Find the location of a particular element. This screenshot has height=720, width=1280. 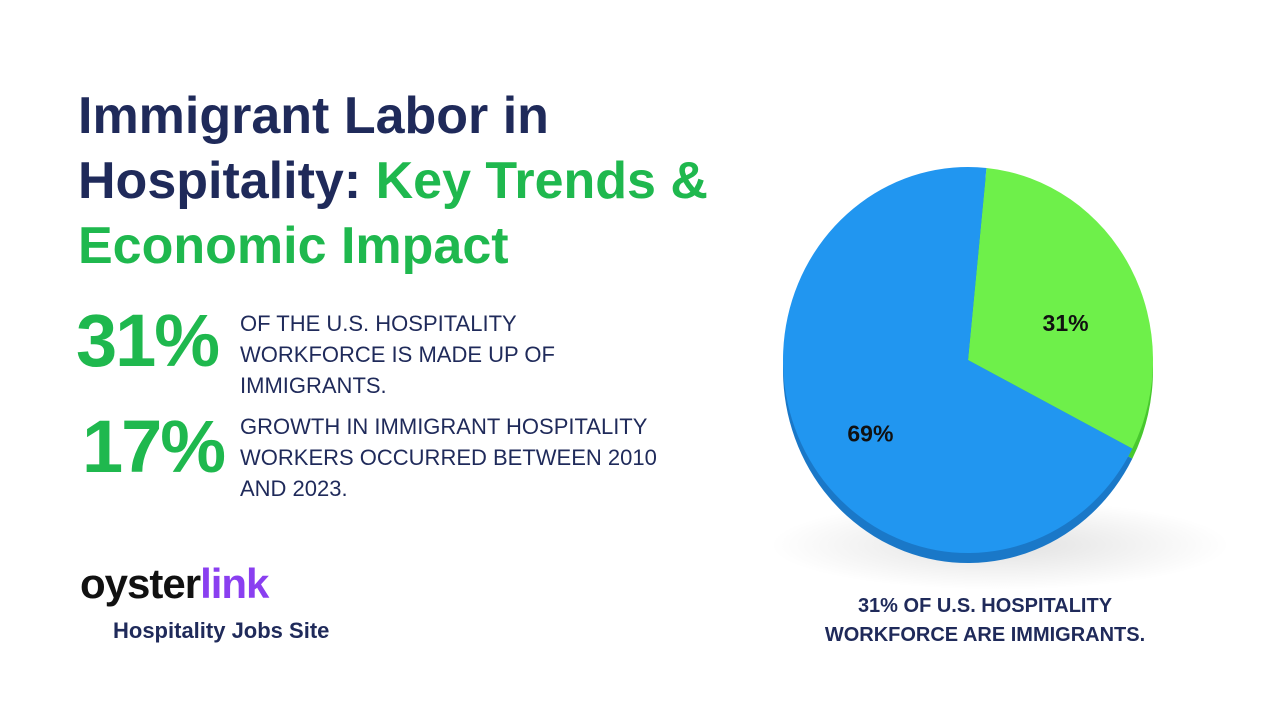

slice-label: 69% is located at coordinates (870, 433).